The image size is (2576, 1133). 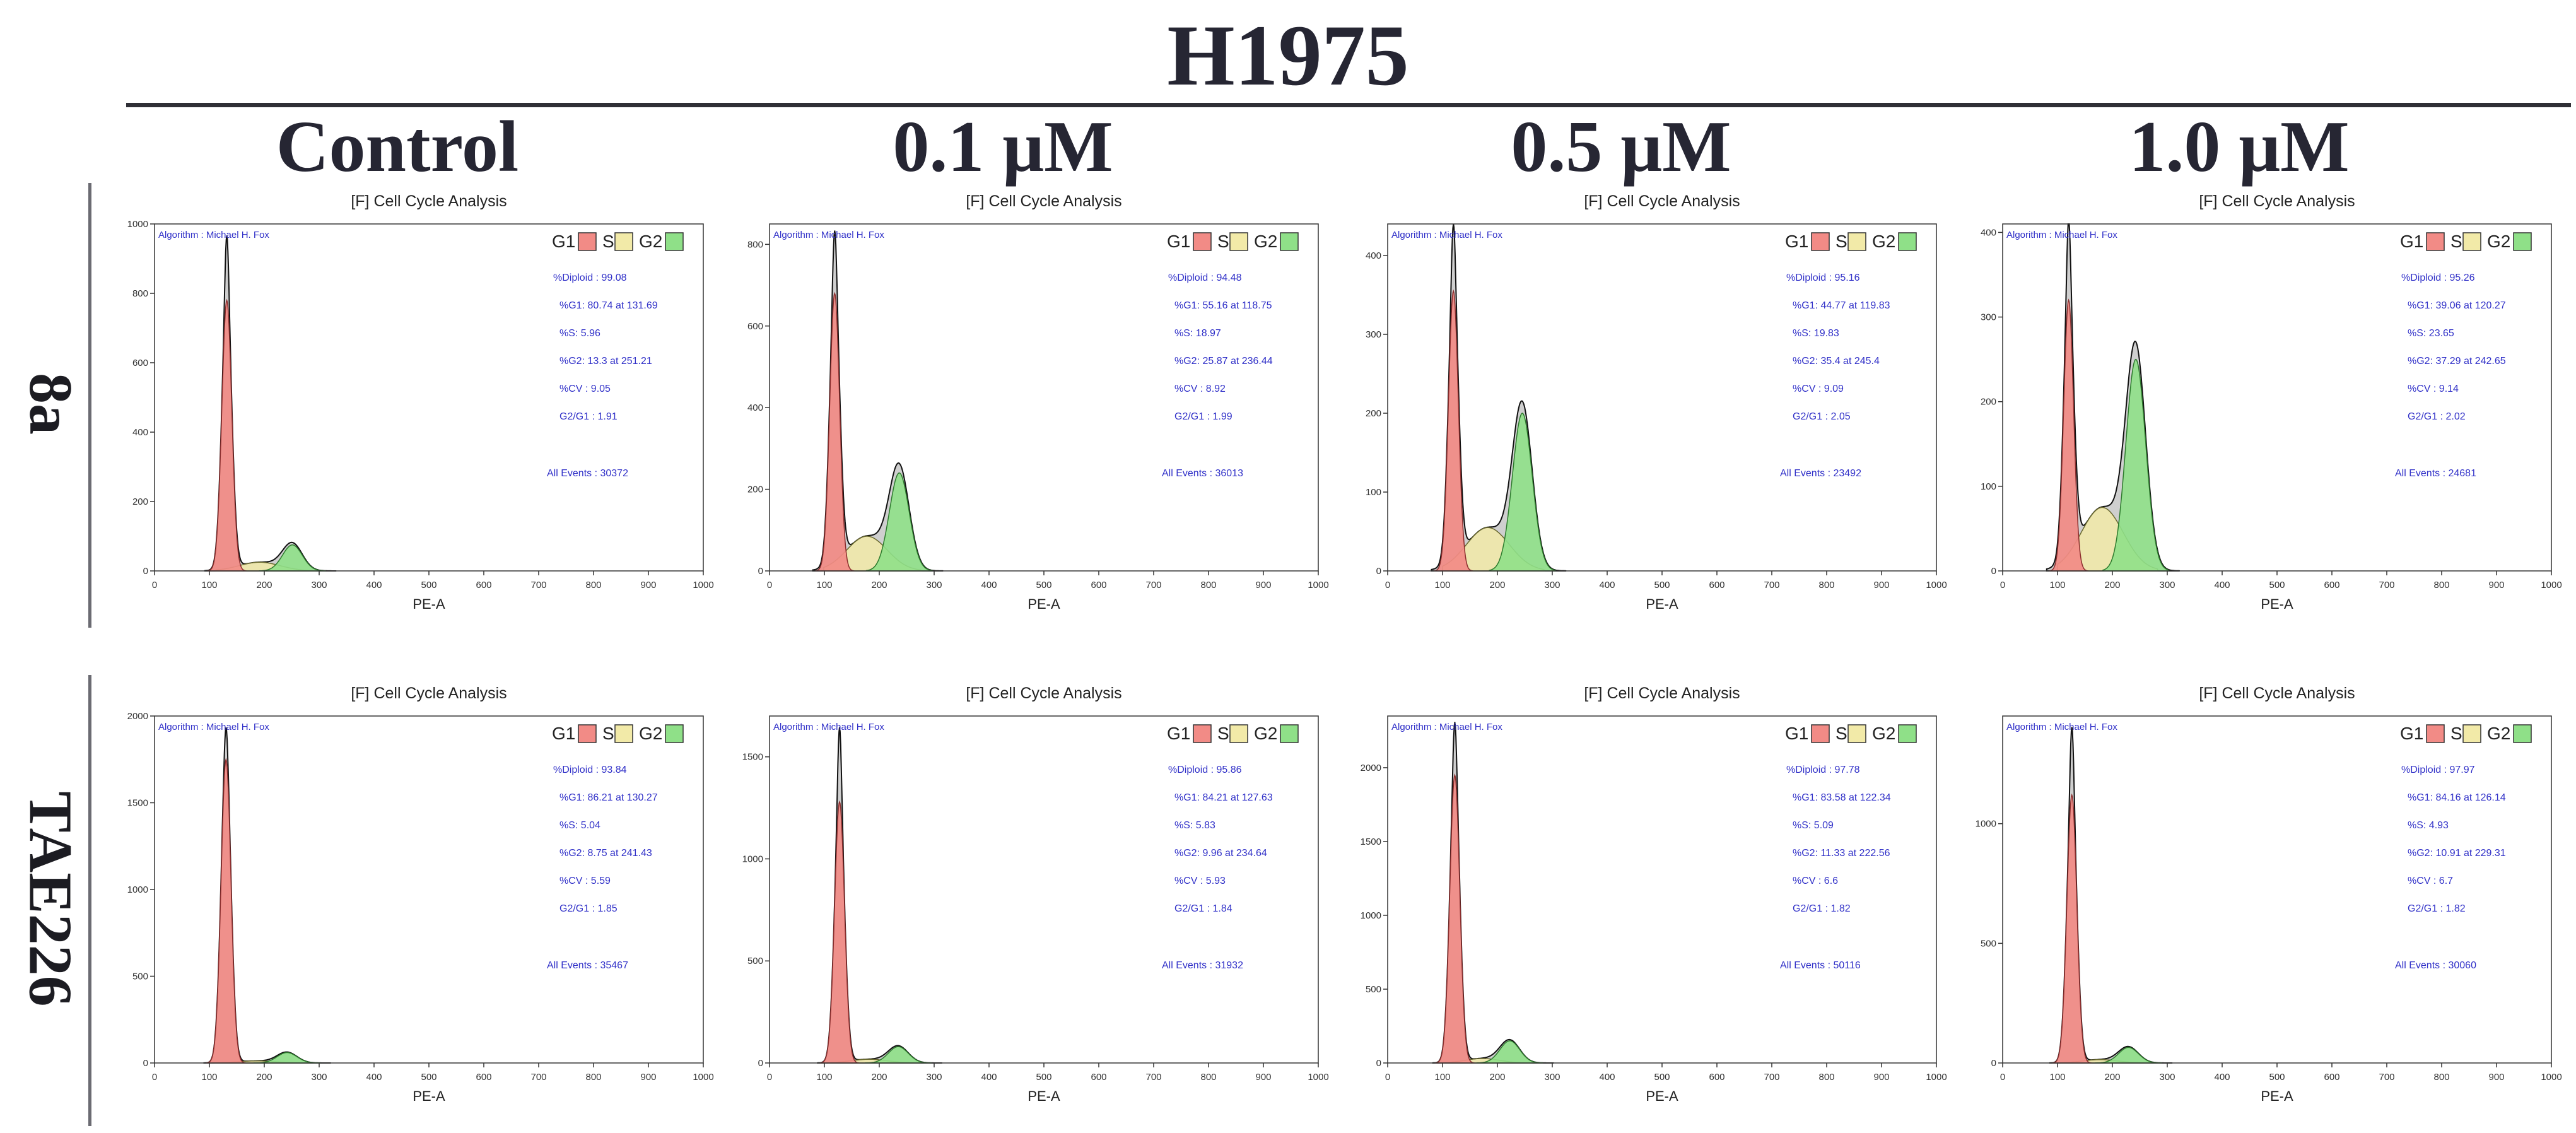 What do you see at coordinates (2438, 770) in the screenshot?
I see `stat-line: %Diploid : 97.97` at bounding box center [2438, 770].